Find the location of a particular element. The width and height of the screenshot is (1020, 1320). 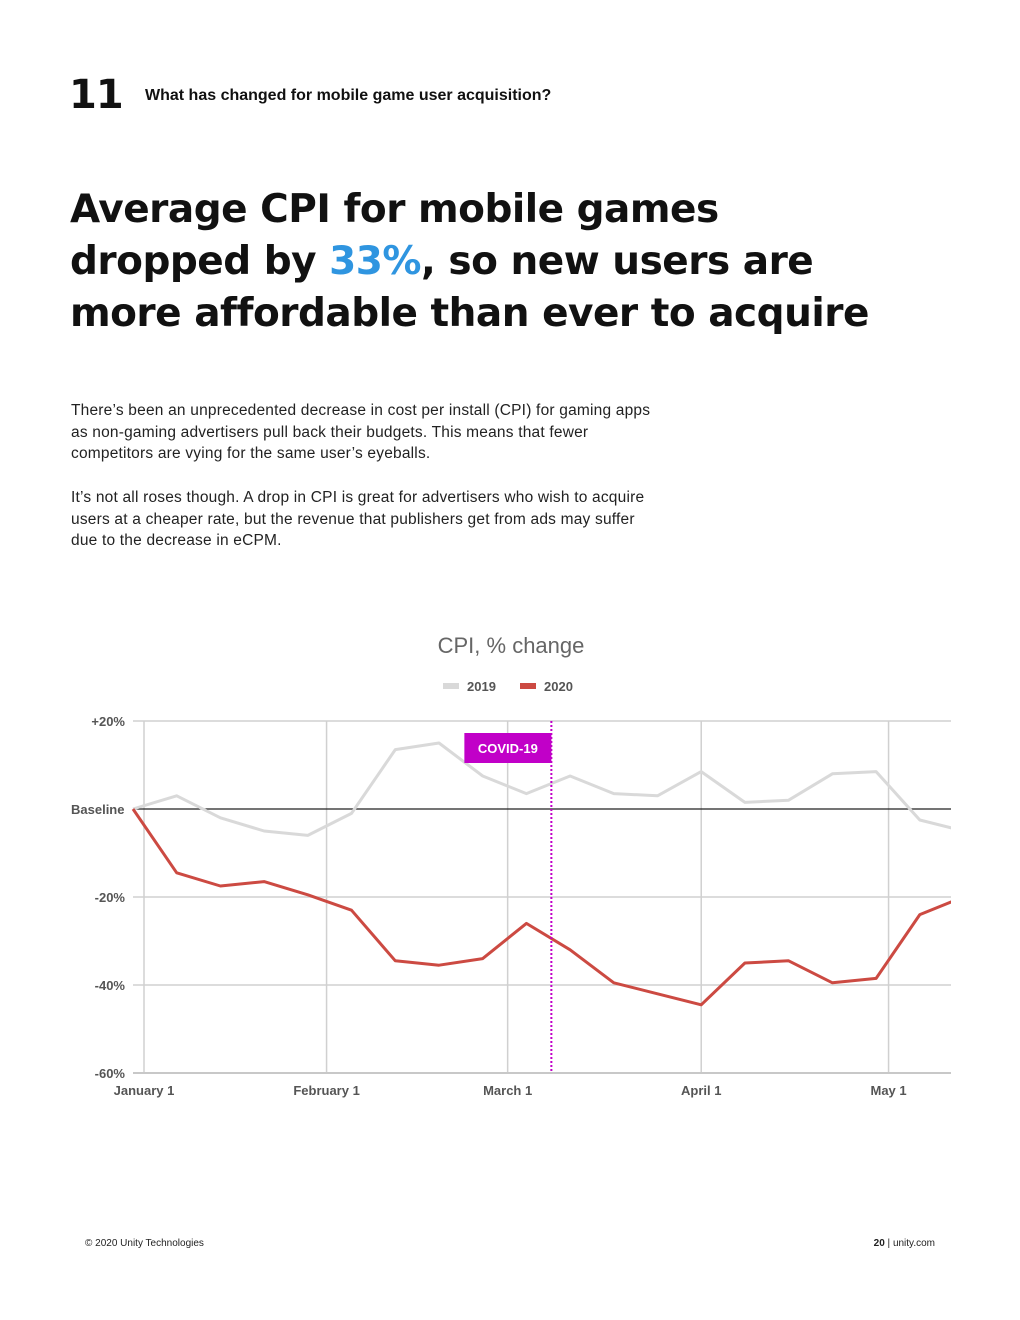

headline-line-2-end: , so new users are is located at coordinates (617, 261).